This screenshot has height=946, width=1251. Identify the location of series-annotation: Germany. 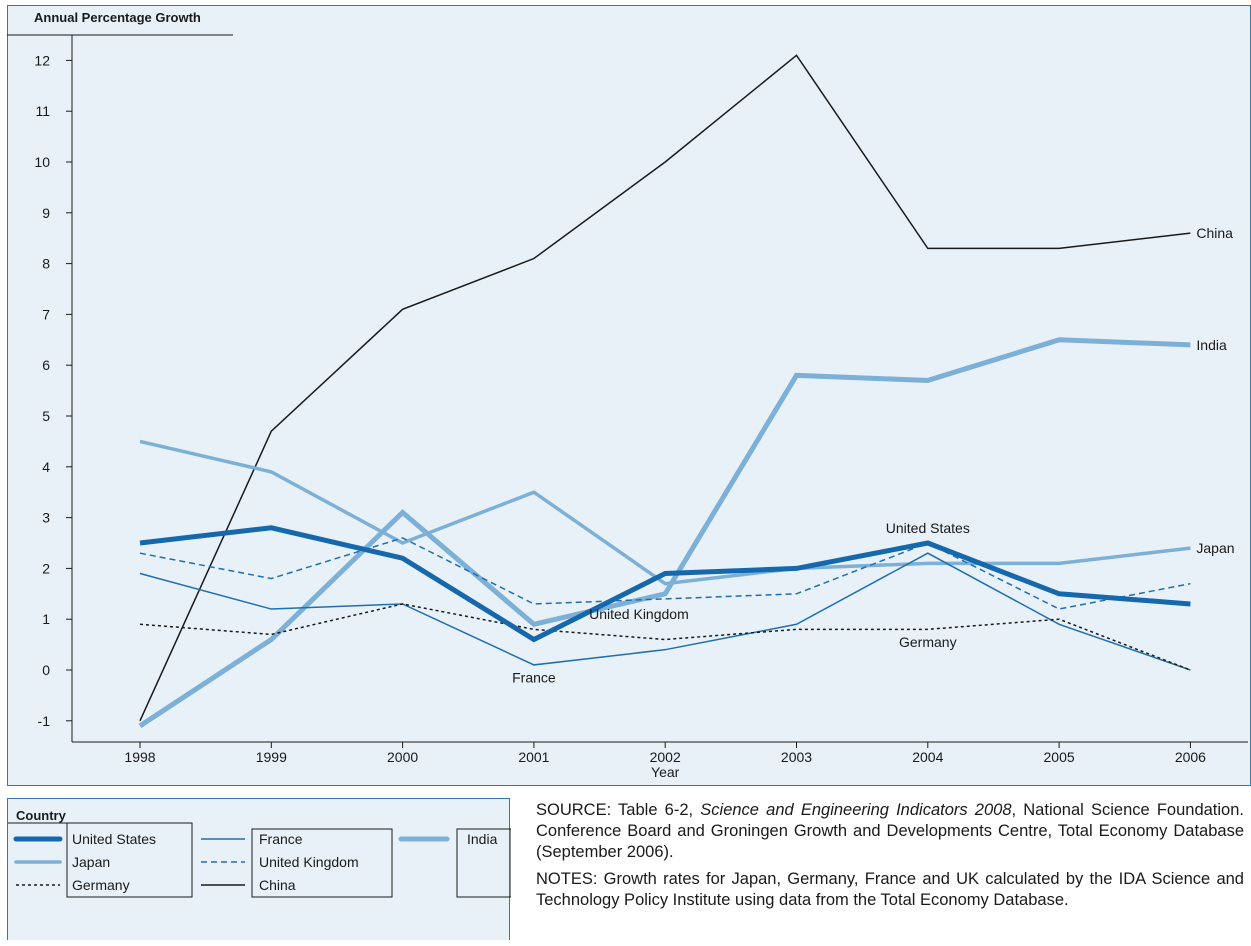
(928, 642).